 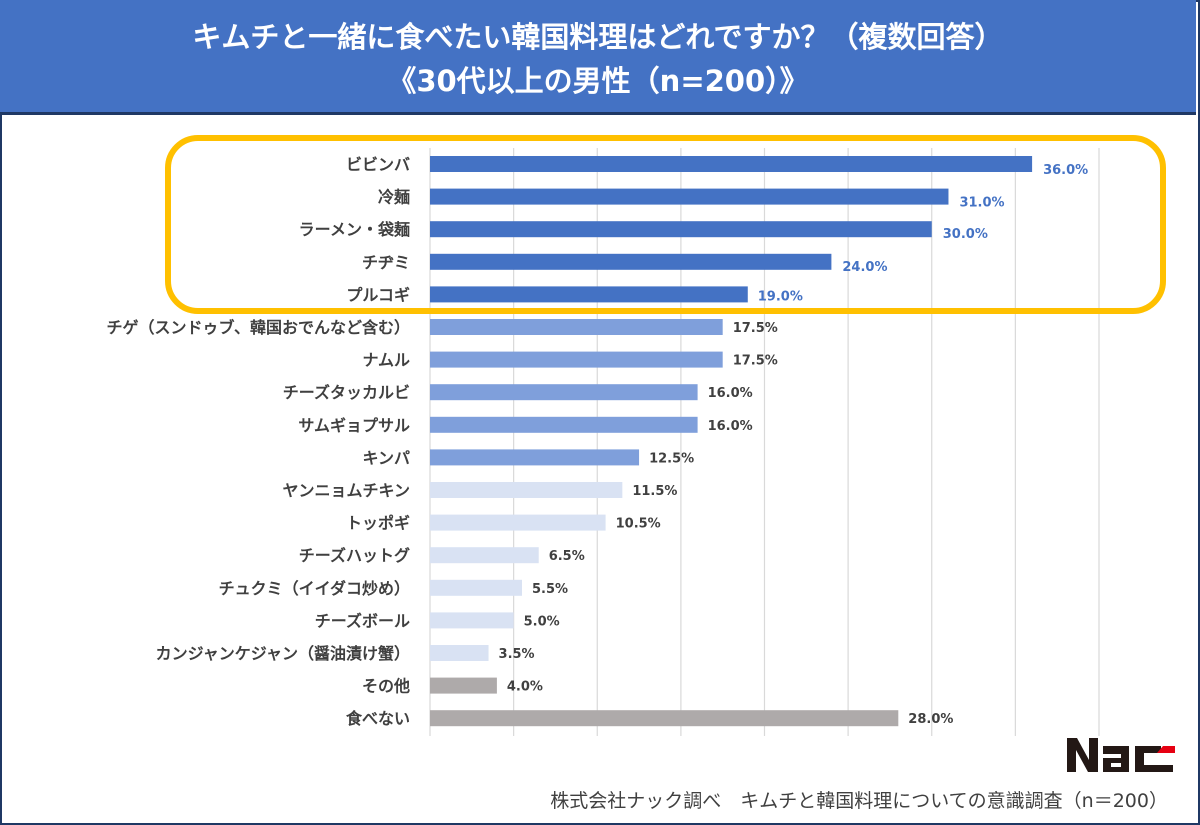 I want to click on logo-letter-c, so click(x=1154, y=759).